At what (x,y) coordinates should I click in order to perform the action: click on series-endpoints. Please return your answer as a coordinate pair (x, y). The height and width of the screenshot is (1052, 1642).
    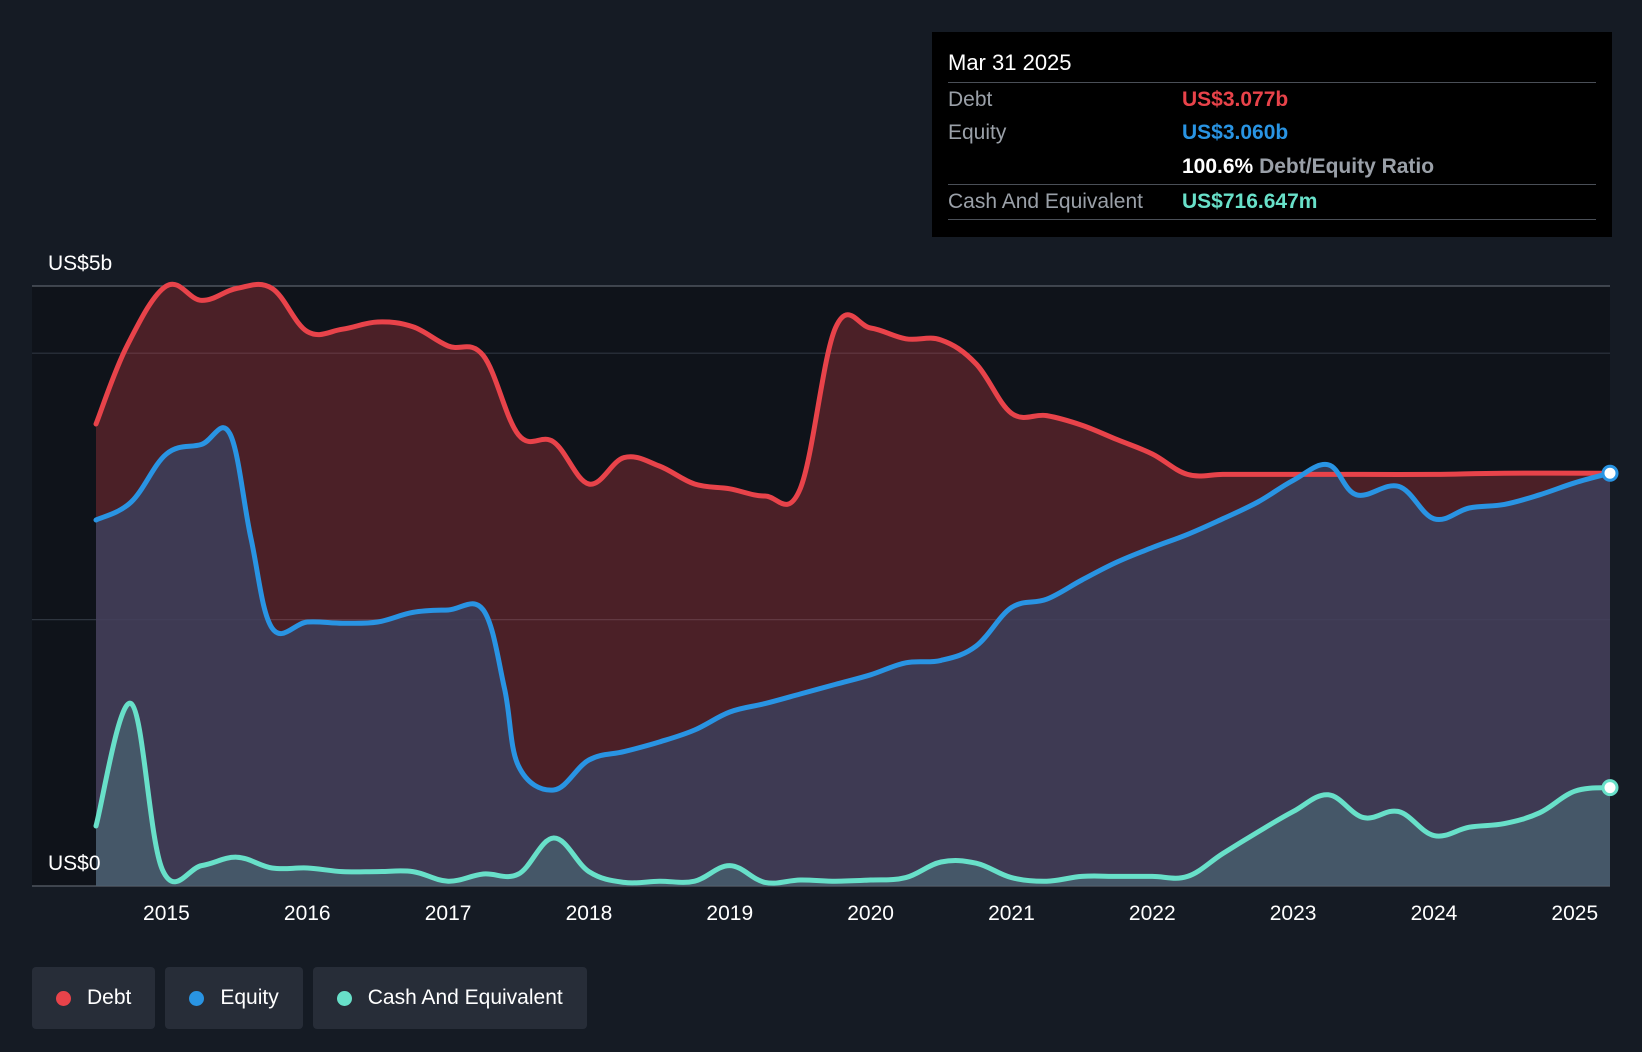
    Looking at the image, I should click on (1610, 630).